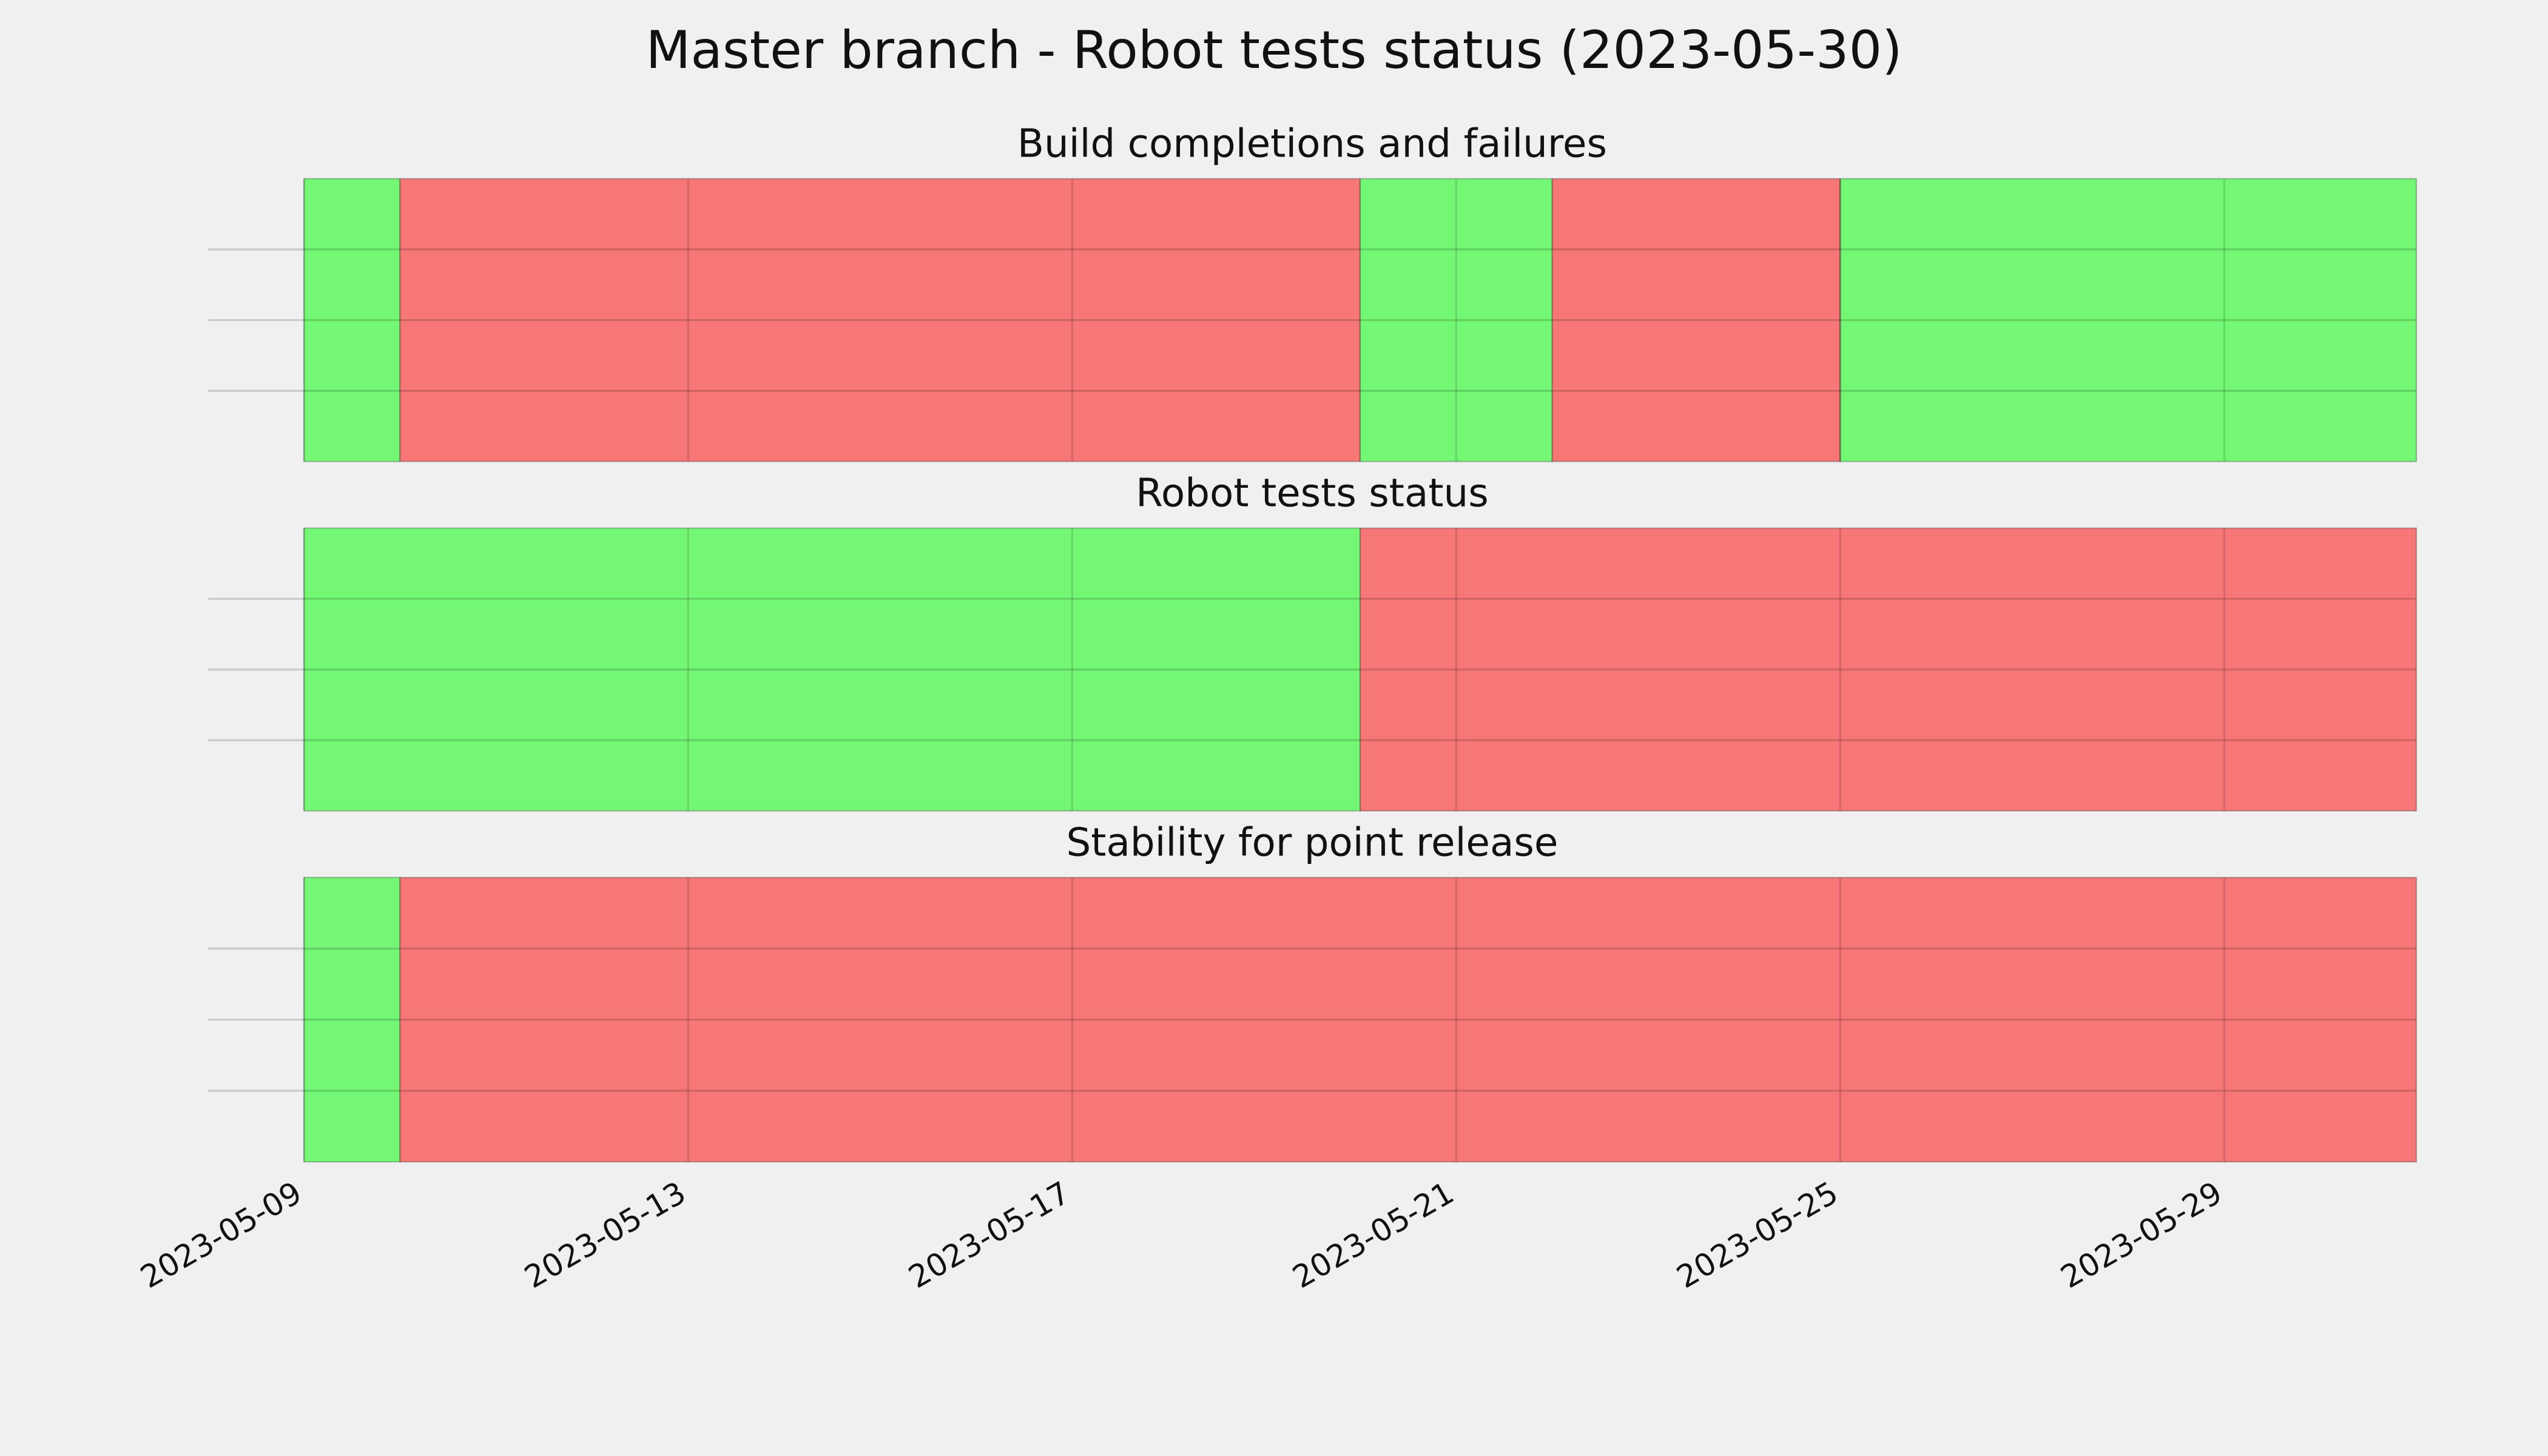 The width and height of the screenshot is (2548, 1456). Describe the element at coordinates (1312, 493) in the screenshot. I see `subplot-title: Robot tests status` at that location.